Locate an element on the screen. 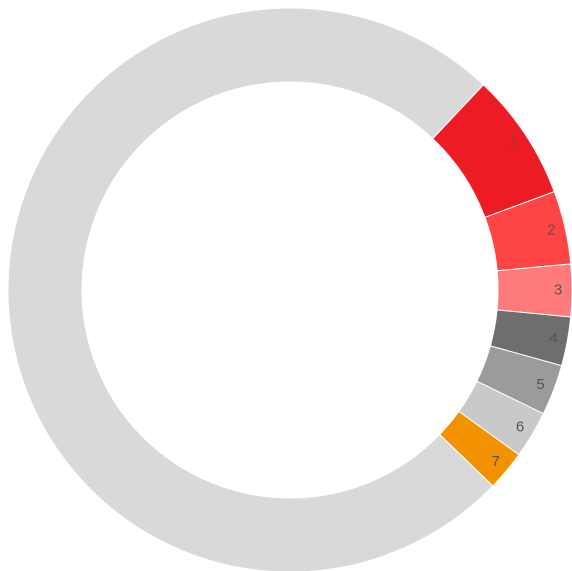 This screenshot has width=572, height=571. segment-label: 5 is located at coordinates (540, 384).